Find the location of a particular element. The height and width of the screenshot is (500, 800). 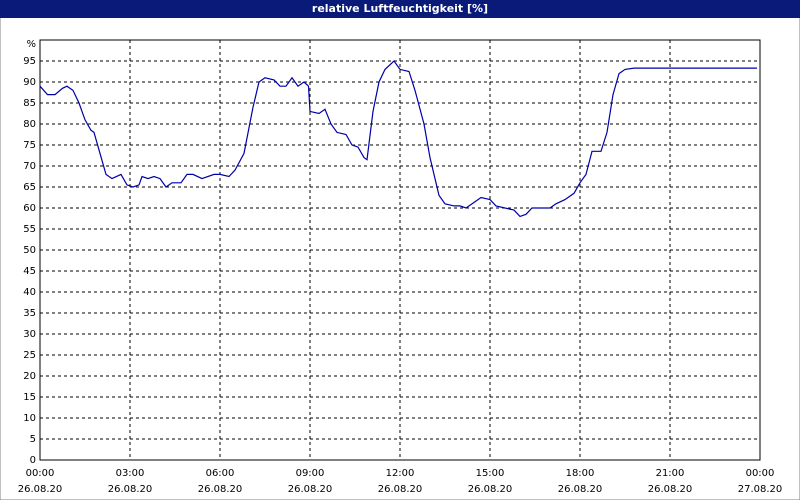

x-tick-label: 03:00 is located at coordinates (130, 473).